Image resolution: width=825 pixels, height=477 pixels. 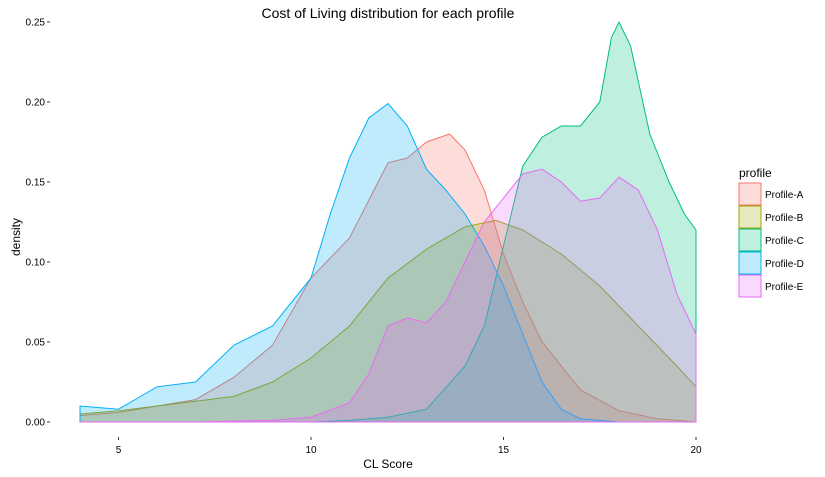 I want to click on x-tick-label: 20, so click(x=696, y=450).